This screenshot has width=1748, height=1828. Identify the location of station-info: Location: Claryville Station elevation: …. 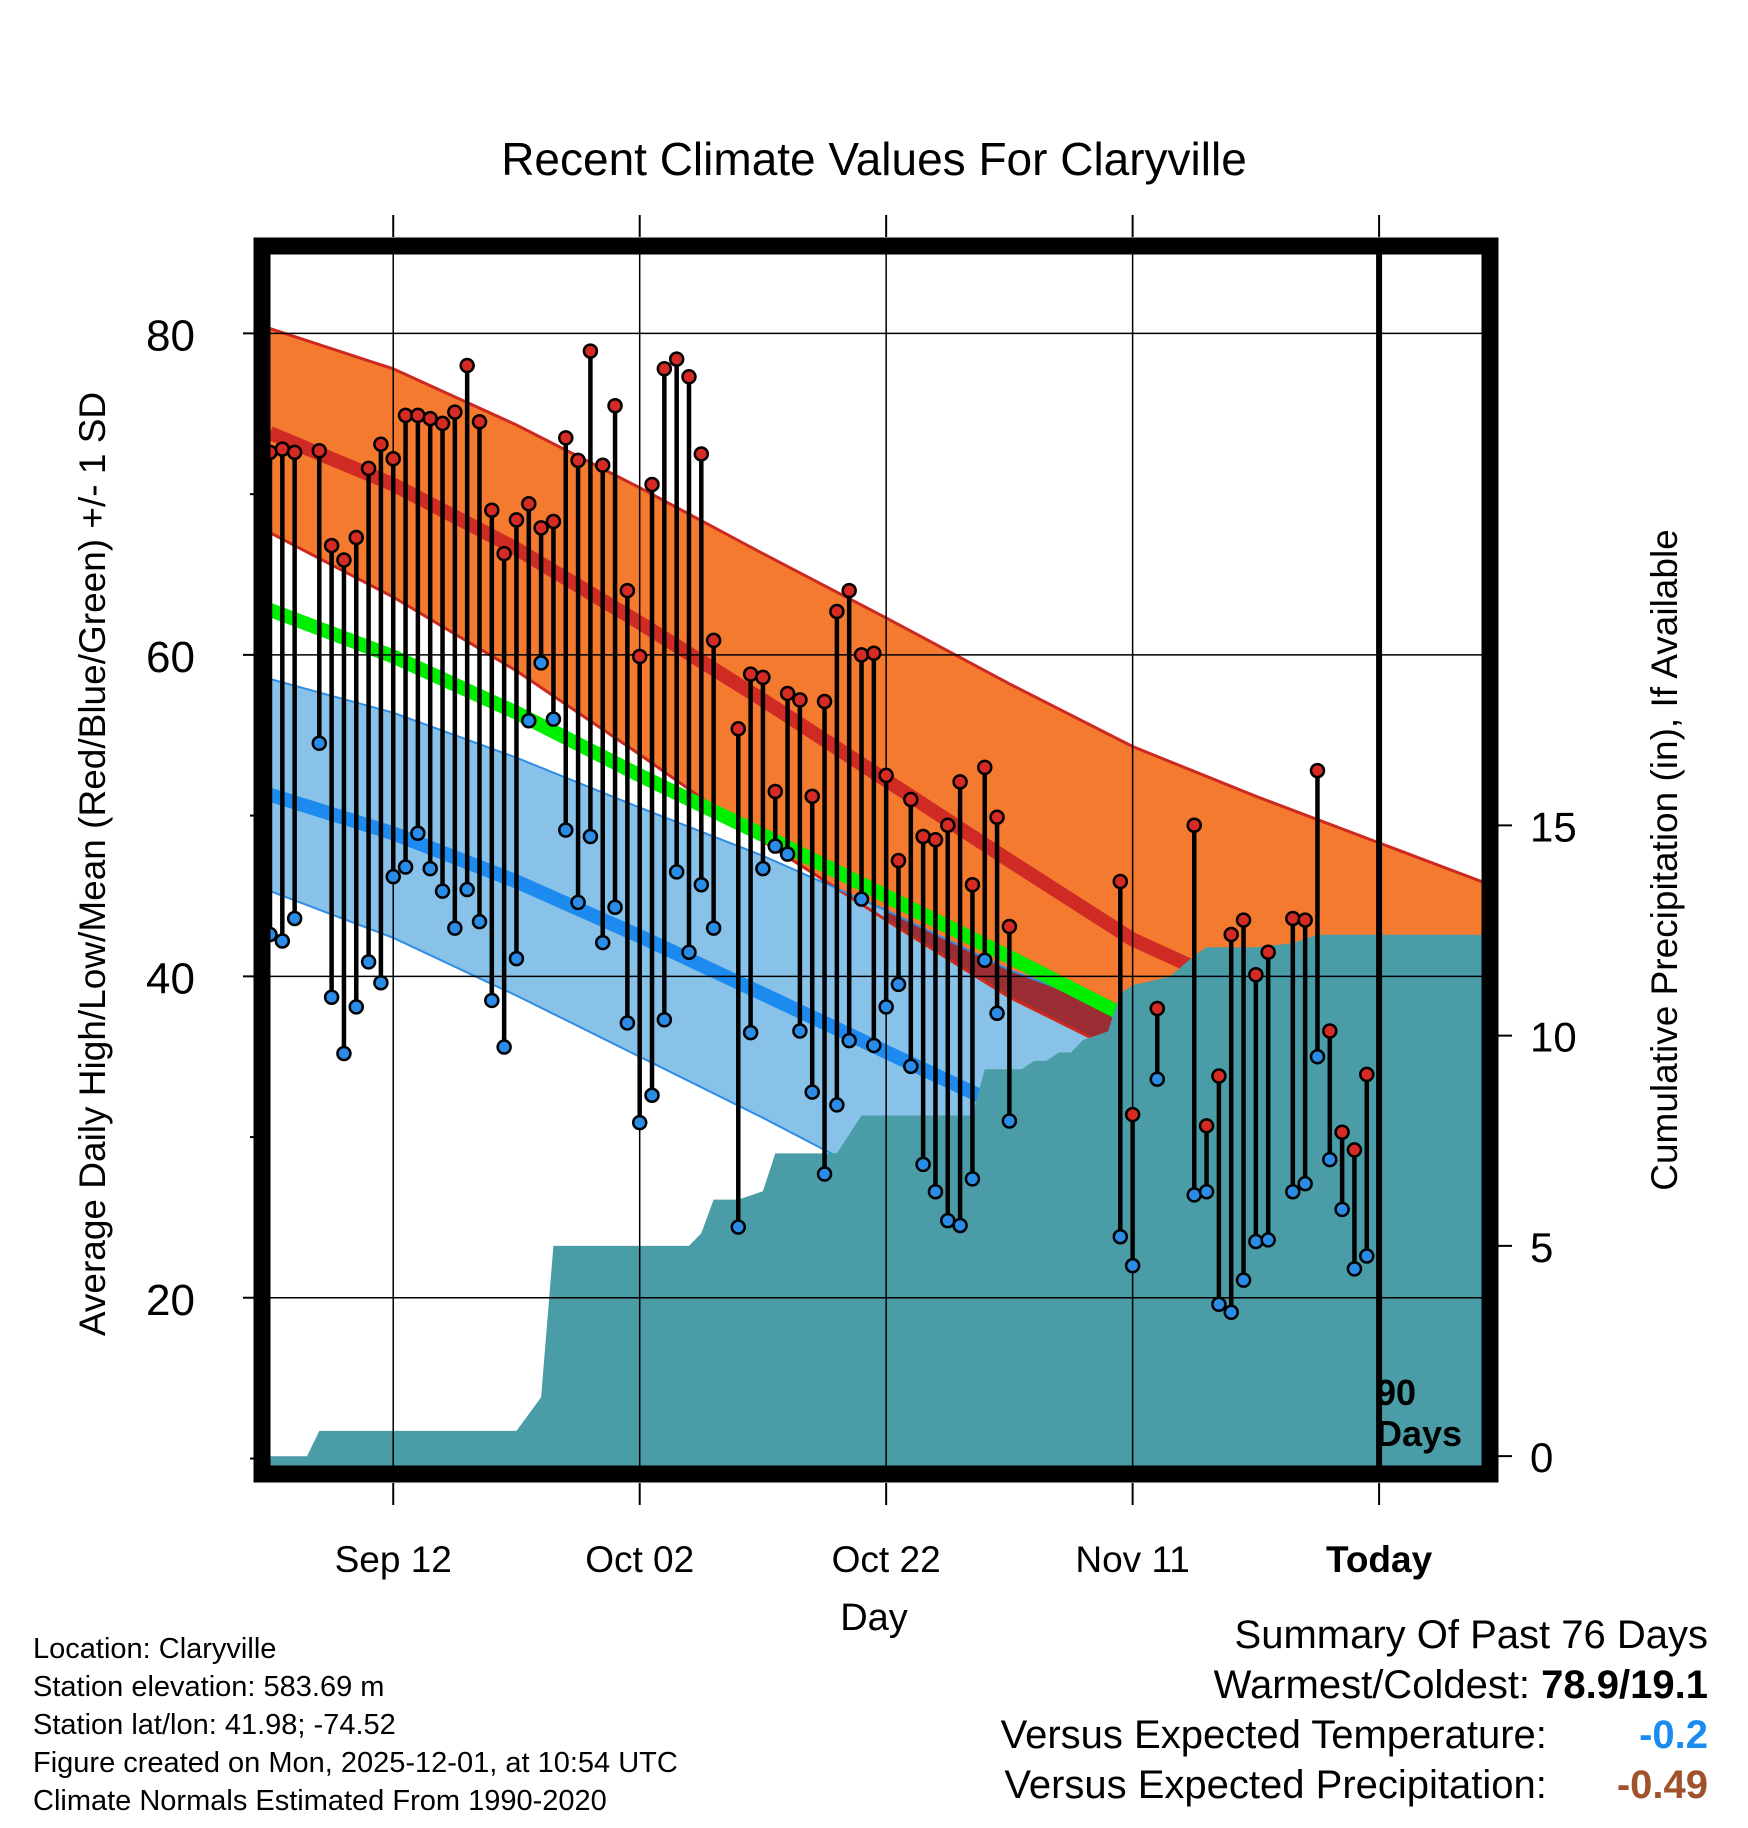
(355, 1725).